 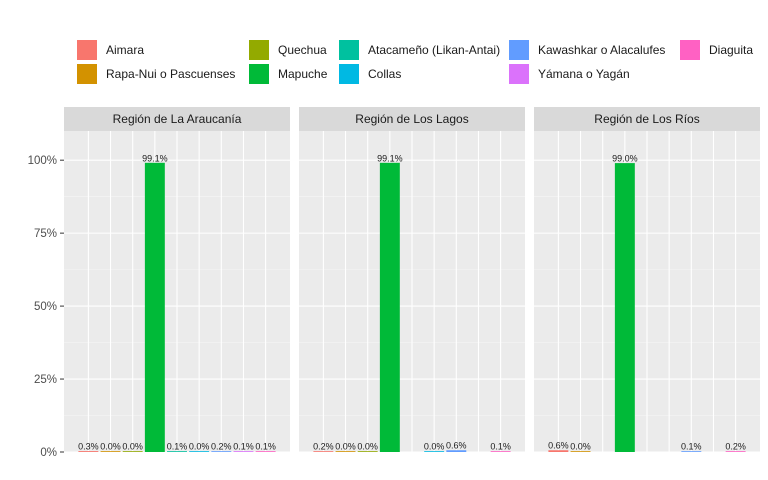 I want to click on legend-label: Kawashkar o Alacalufes, so click(x=601, y=50).